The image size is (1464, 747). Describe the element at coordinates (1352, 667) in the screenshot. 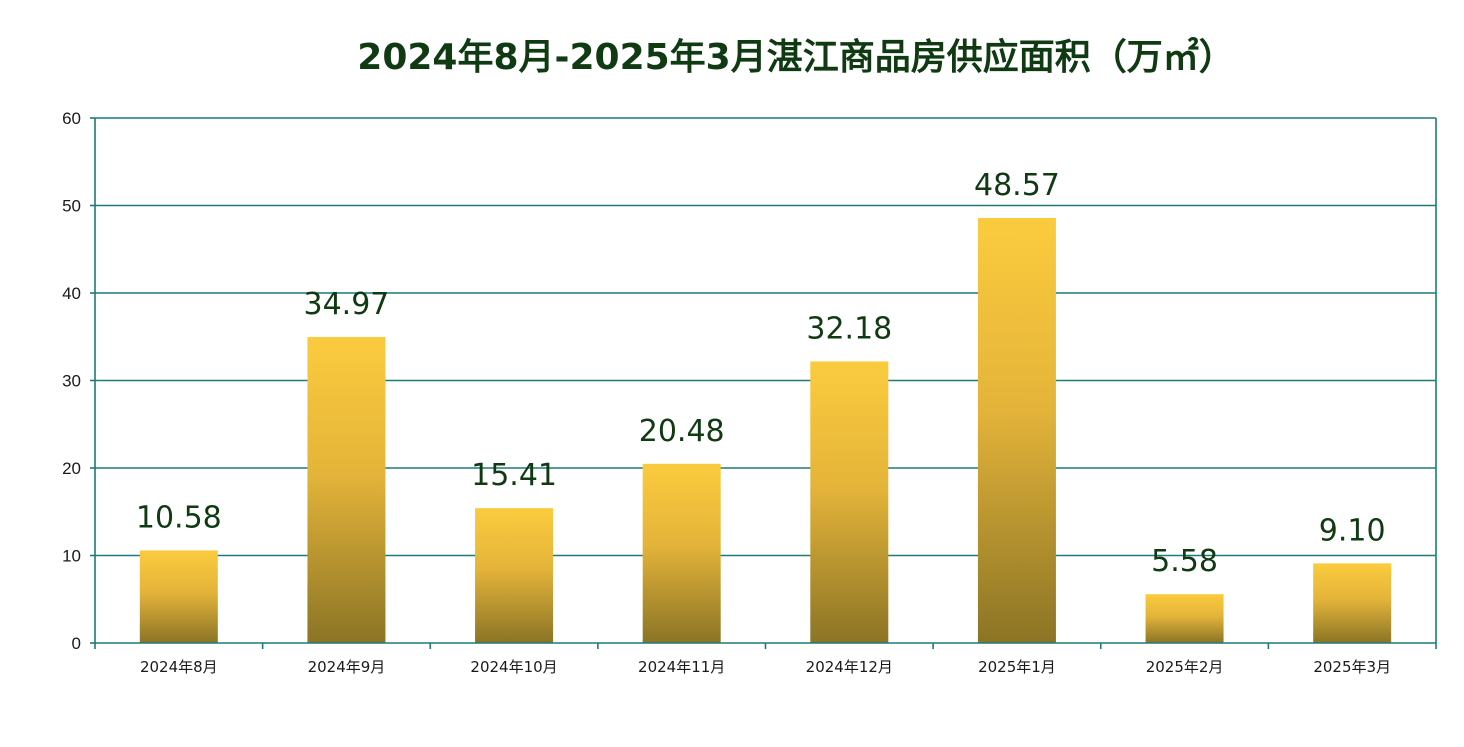

I see `xtick-label-7: 2025年3月` at that location.